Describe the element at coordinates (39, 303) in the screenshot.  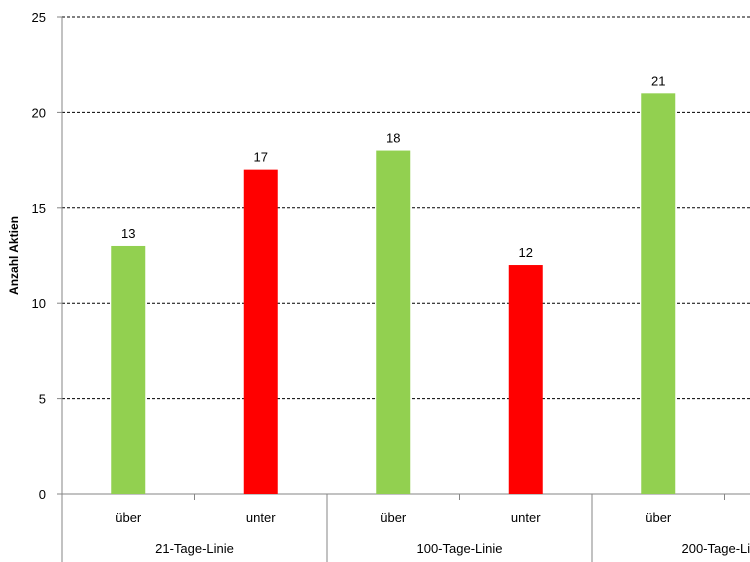
I see `y-tick-label: 10` at that location.